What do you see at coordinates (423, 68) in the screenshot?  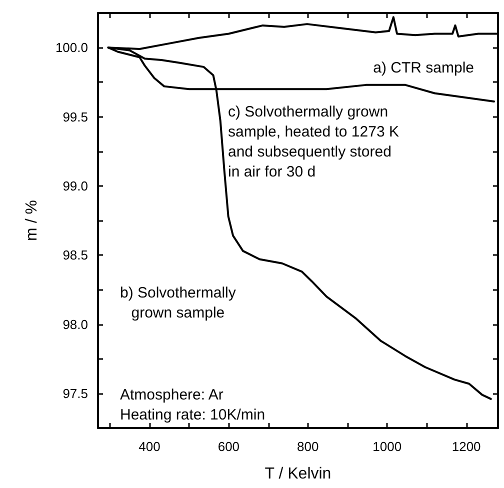 I see `annotation: a) CTR sample` at bounding box center [423, 68].